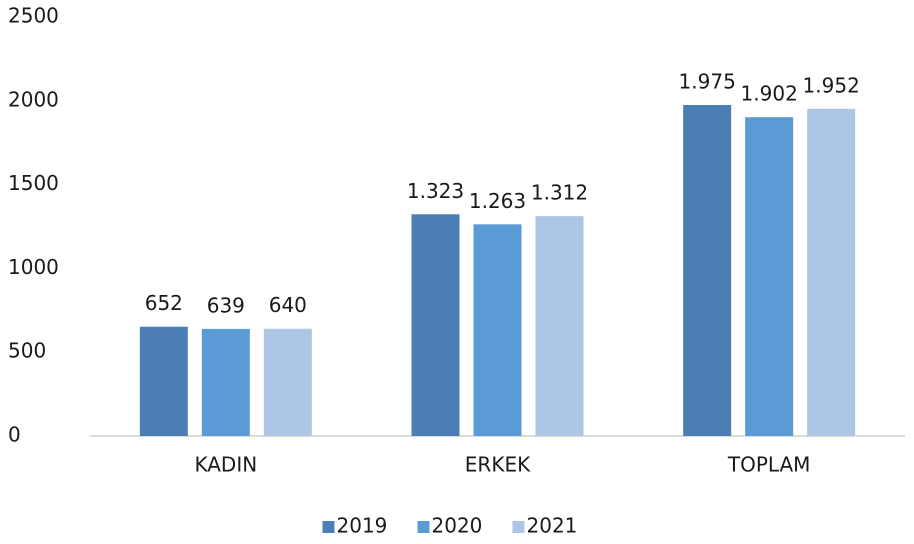 Image resolution: width=914 pixels, height=544 pixels. I want to click on y-tick-label: 0, so click(14, 435).